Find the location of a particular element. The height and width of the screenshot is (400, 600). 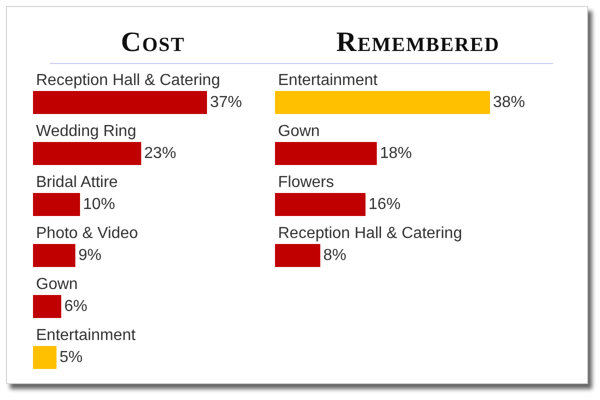

y-tick-label: Photo & Video is located at coordinates (87, 233).